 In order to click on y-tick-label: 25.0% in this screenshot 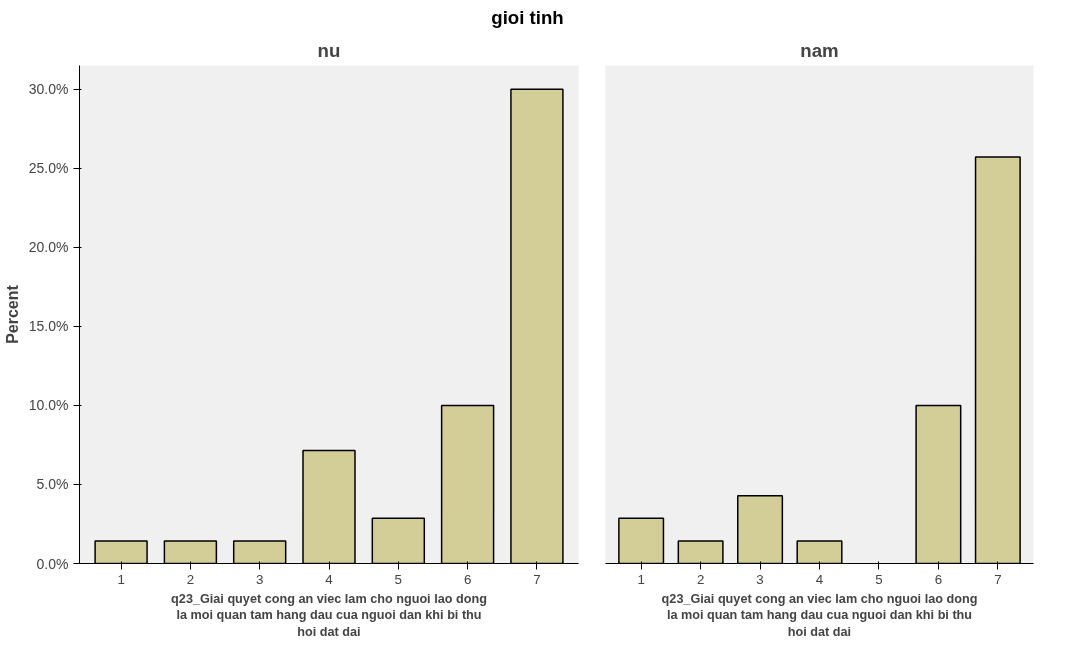, I will do `click(48, 168)`.